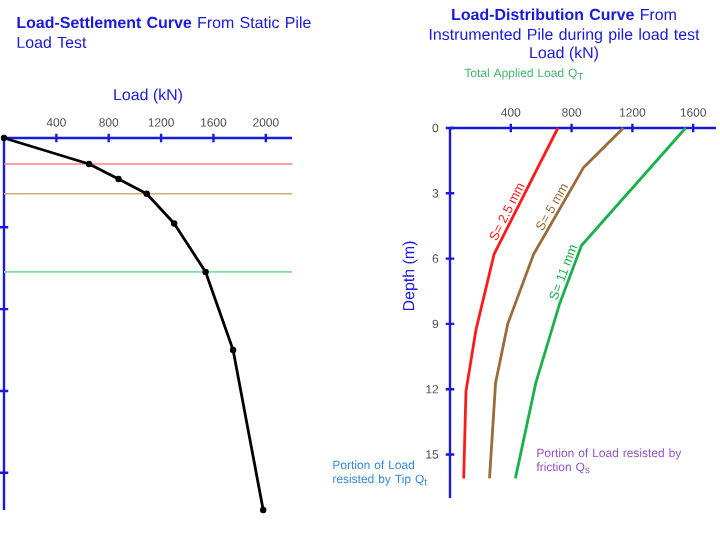 The height and width of the screenshot is (540, 720). What do you see at coordinates (556, 303) in the screenshot?
I see `line-series` at bounding box center [556, 303].